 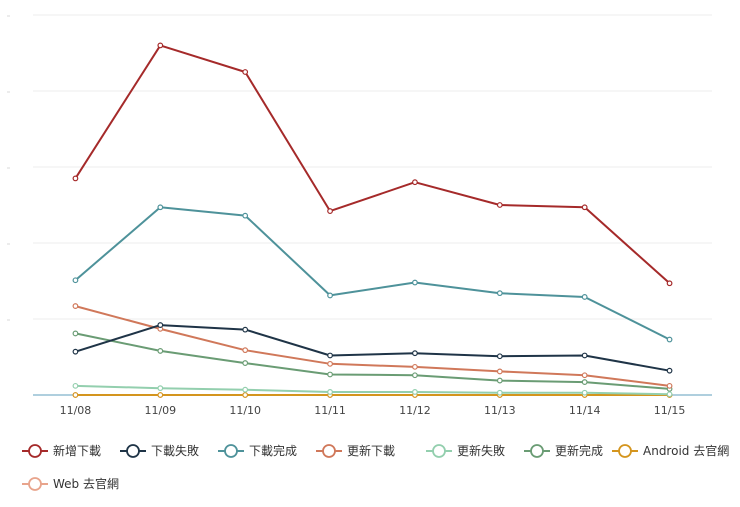 What do you see at coordinates (579, 450) in the screenshot?
I see `legend-label: 更新完成` at bounding box center [579, 450].